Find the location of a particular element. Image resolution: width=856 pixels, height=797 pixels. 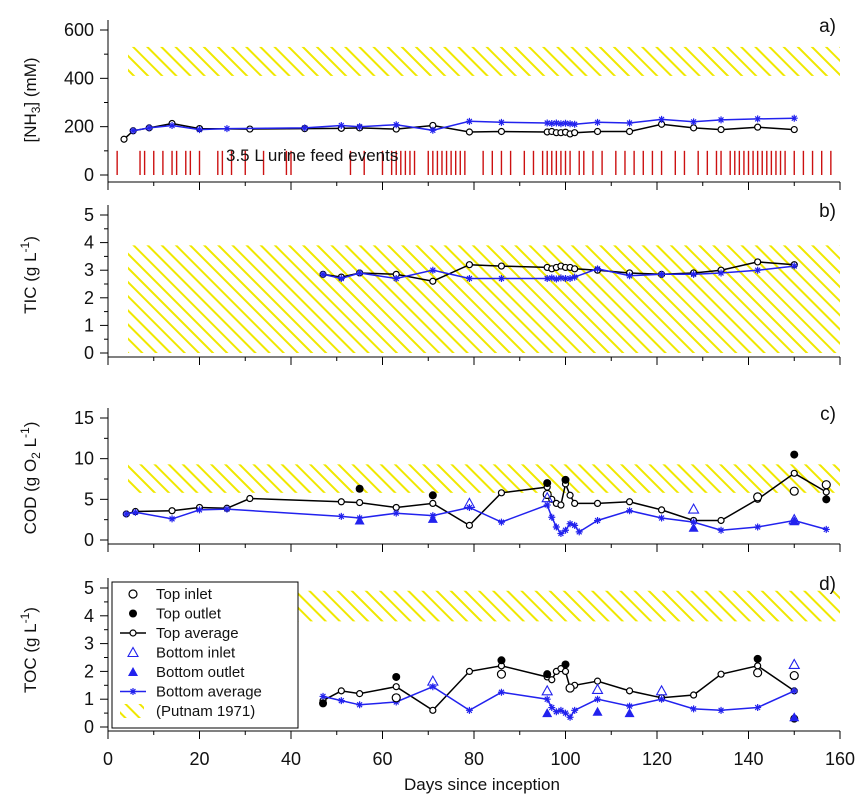

series-top-outlet is located at coordinates (593, 477).